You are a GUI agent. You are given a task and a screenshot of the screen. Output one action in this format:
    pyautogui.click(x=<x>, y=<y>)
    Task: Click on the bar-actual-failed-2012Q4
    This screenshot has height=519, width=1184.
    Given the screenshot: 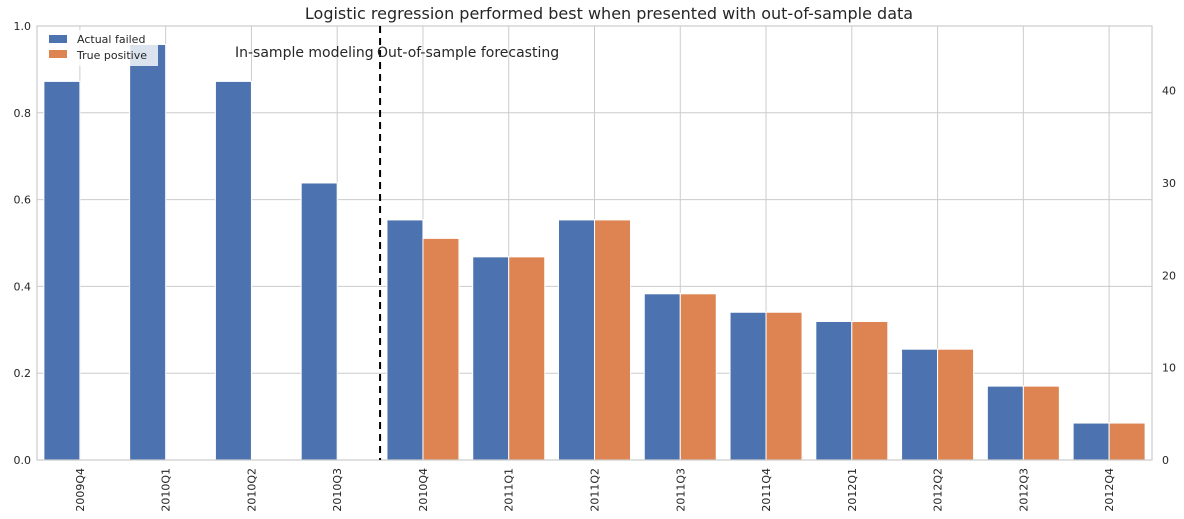 What is the action you would take?
    pyautogui.click(x=1091, y=441)
    